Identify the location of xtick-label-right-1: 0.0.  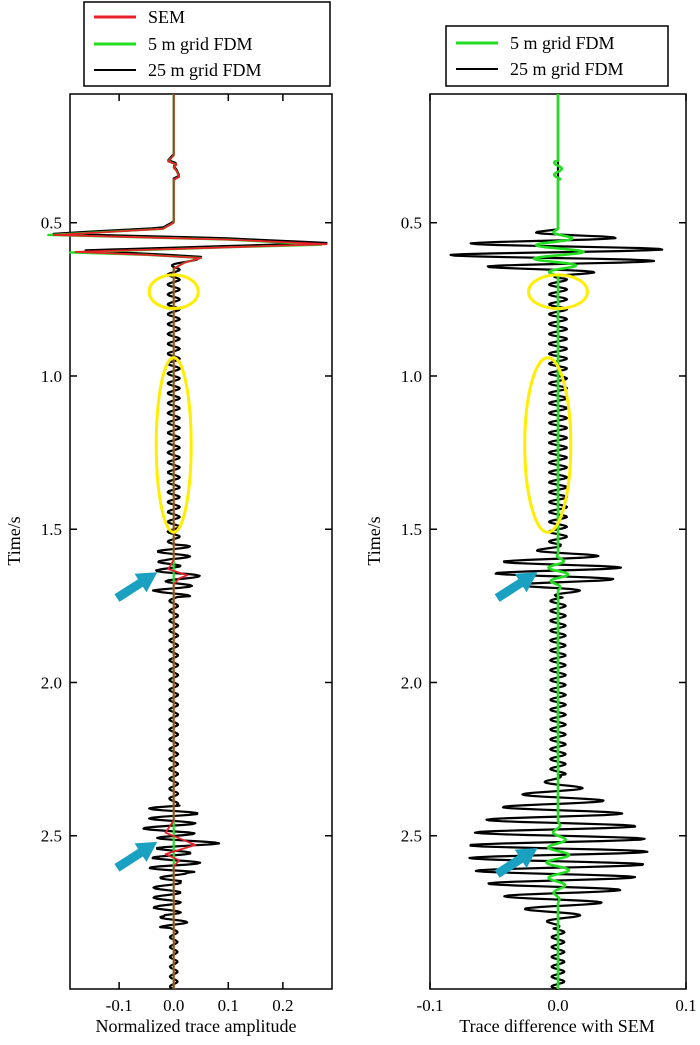
(557, 1005).